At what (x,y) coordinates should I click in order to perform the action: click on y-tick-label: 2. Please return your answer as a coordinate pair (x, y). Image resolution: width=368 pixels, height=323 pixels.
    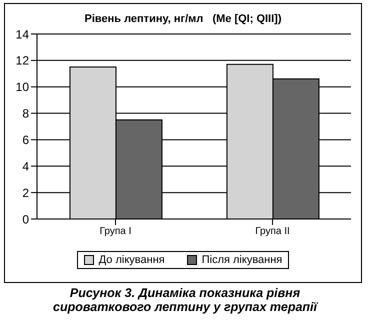
    Looking at the image, I should click on (26, 193).